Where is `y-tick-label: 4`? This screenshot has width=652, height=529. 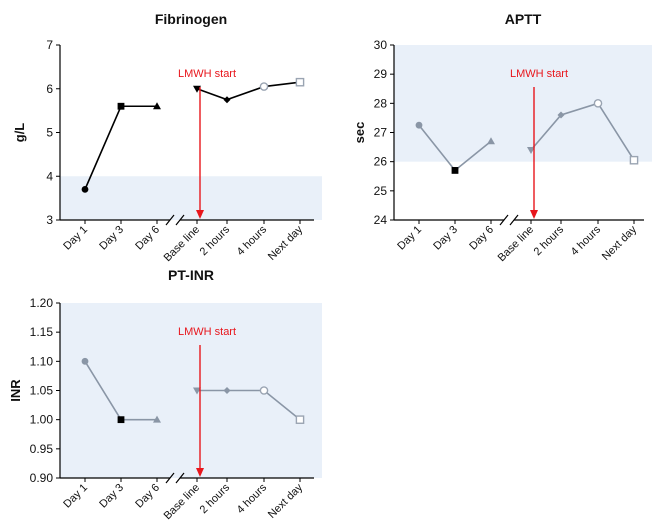
y-tick-label: 4 is located at coordinates (49, 176).